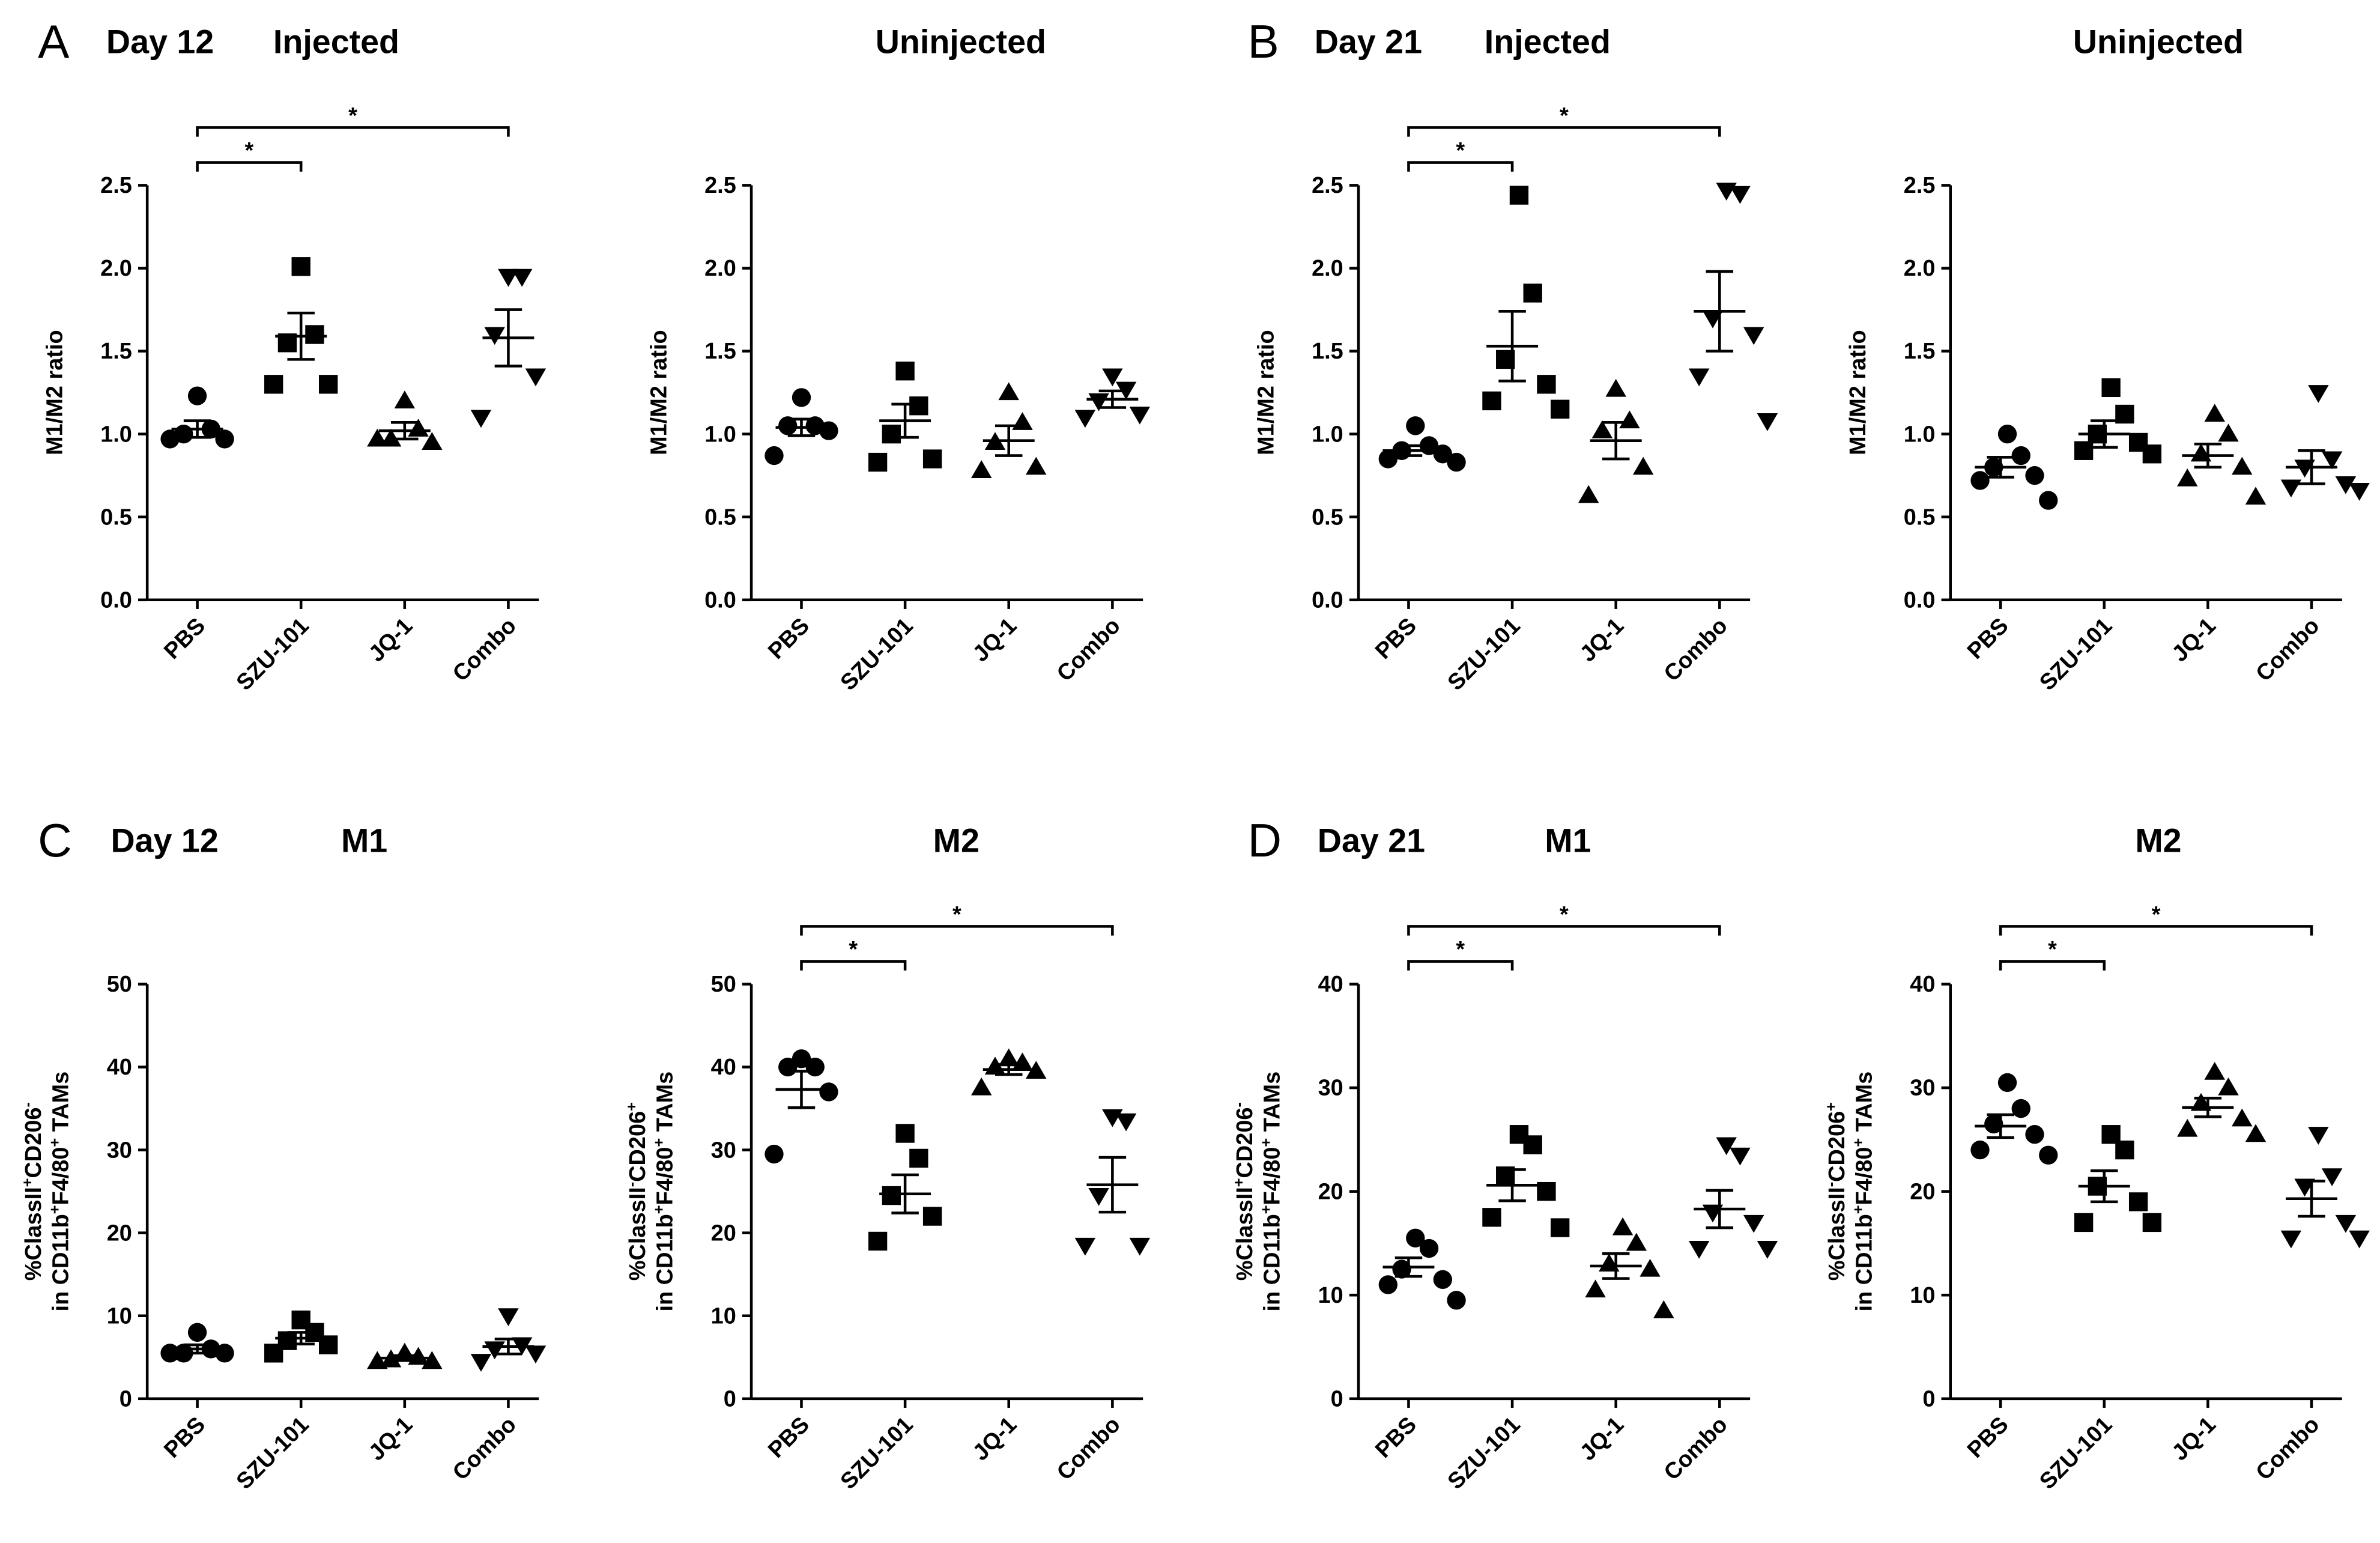 This screenshot has height=1543, width=2380. What do you see at coordinates (1266, 393) in the screenshot?
I see `y-axis-label: M1/M2 ratio` at bounding box center [1266, 393].